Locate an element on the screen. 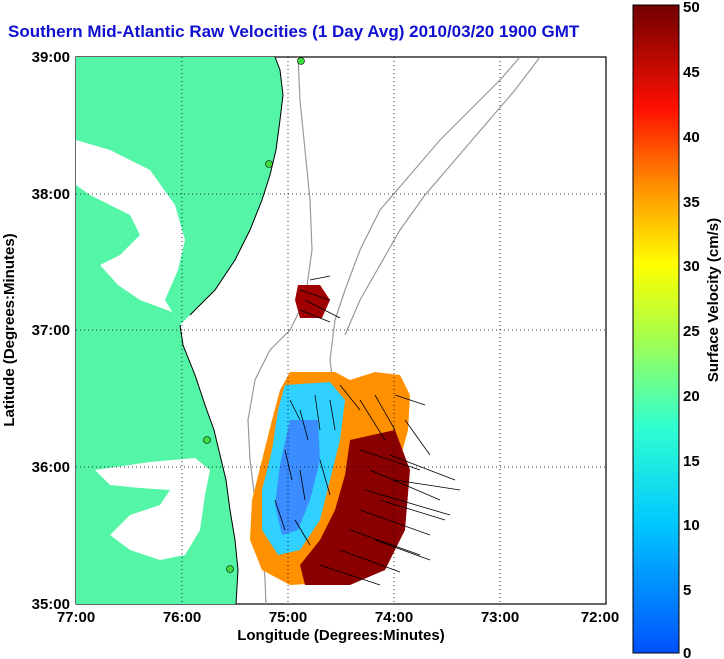 The height and width of the screenshot is (659, 724). y-tick: 39:00 is located at coordinates (51, 57).